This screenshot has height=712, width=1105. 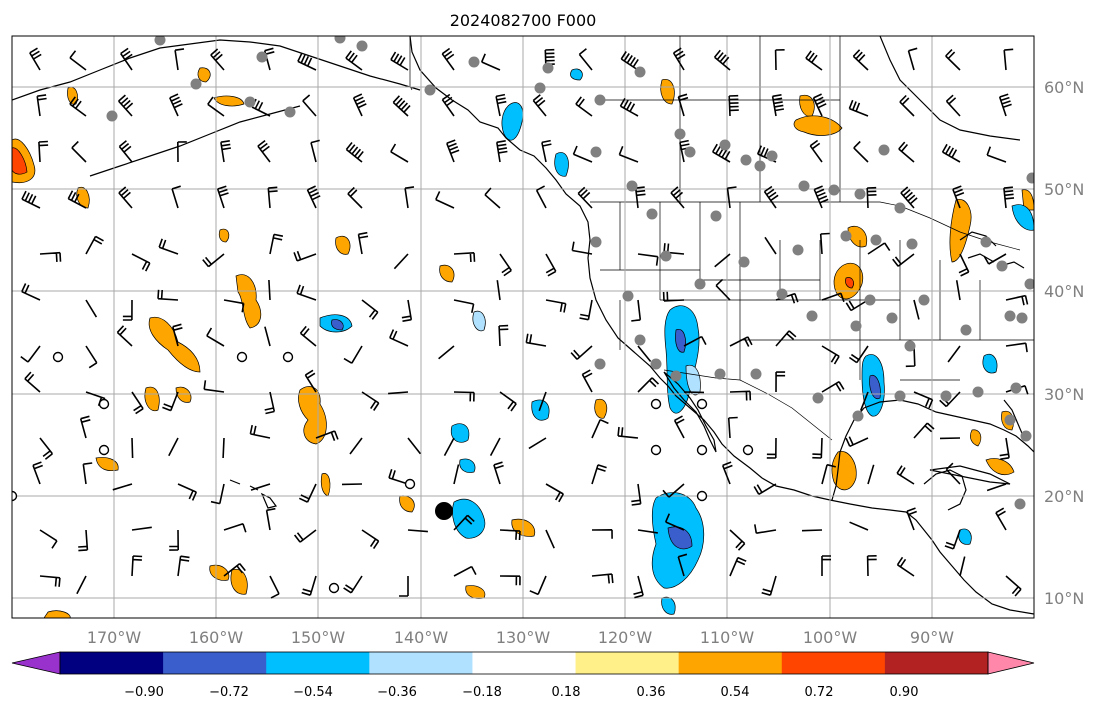 I want to click on lat-label: 10°N, so click(x=1064, y=598).